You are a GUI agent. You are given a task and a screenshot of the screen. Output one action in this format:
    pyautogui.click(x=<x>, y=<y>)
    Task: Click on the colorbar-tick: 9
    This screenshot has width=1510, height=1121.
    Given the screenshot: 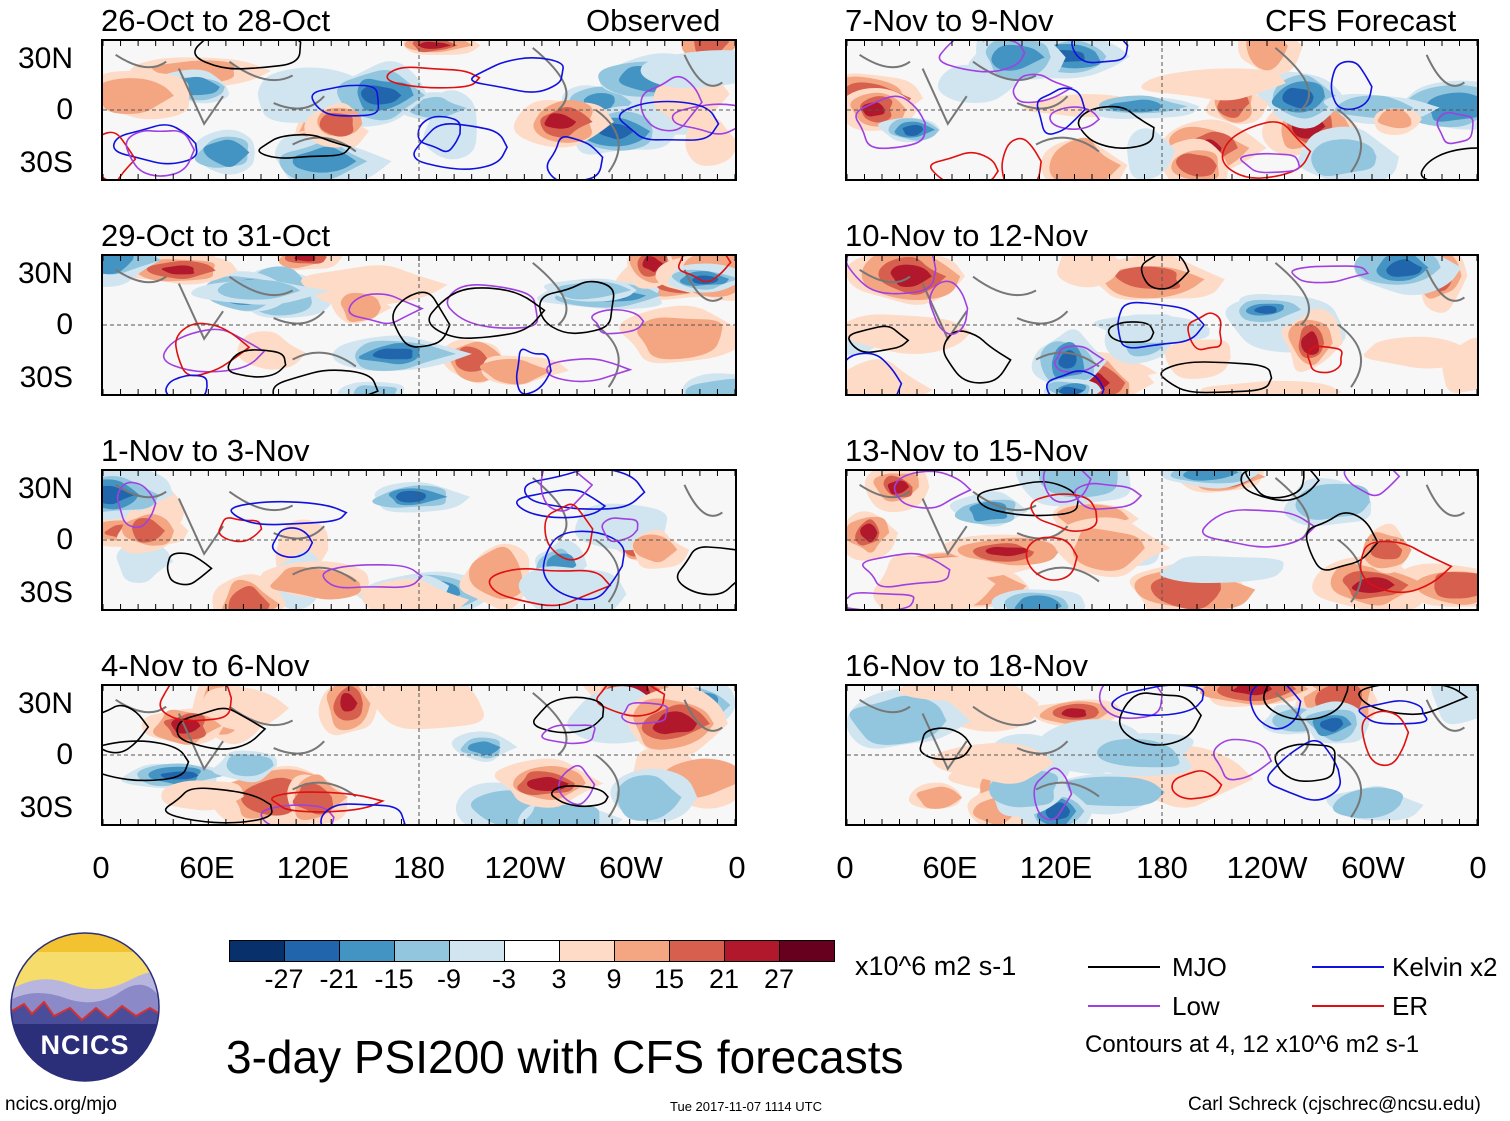 What is the action you would take?
    pyautogui.click(x=614, y=979)
    